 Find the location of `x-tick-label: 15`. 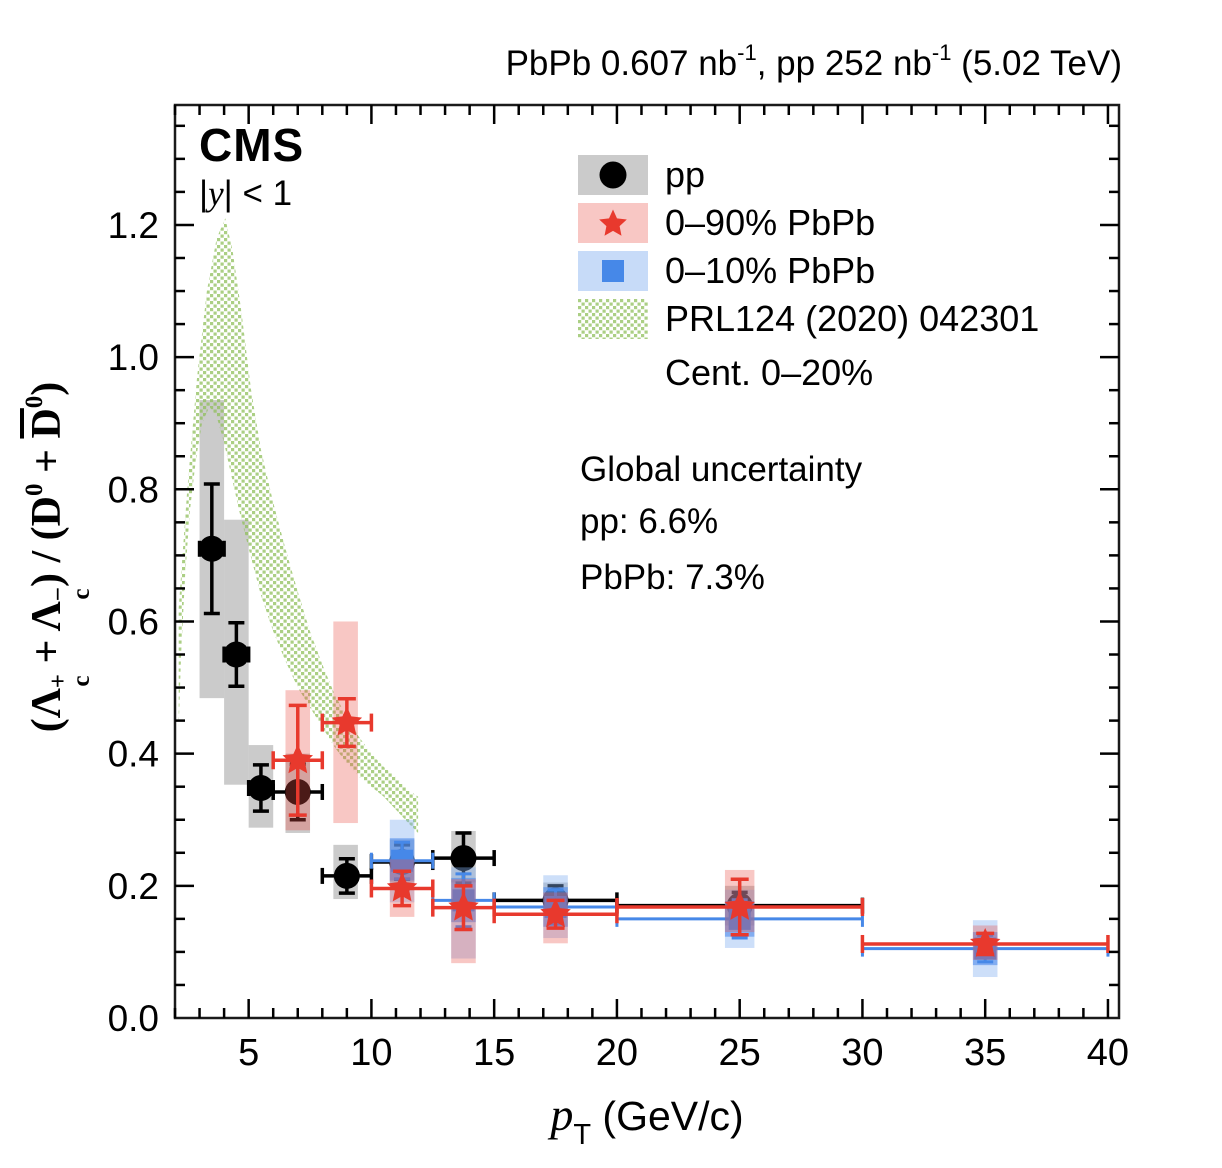

x-tick-label: 15 is located at coordinates (494, 1053).